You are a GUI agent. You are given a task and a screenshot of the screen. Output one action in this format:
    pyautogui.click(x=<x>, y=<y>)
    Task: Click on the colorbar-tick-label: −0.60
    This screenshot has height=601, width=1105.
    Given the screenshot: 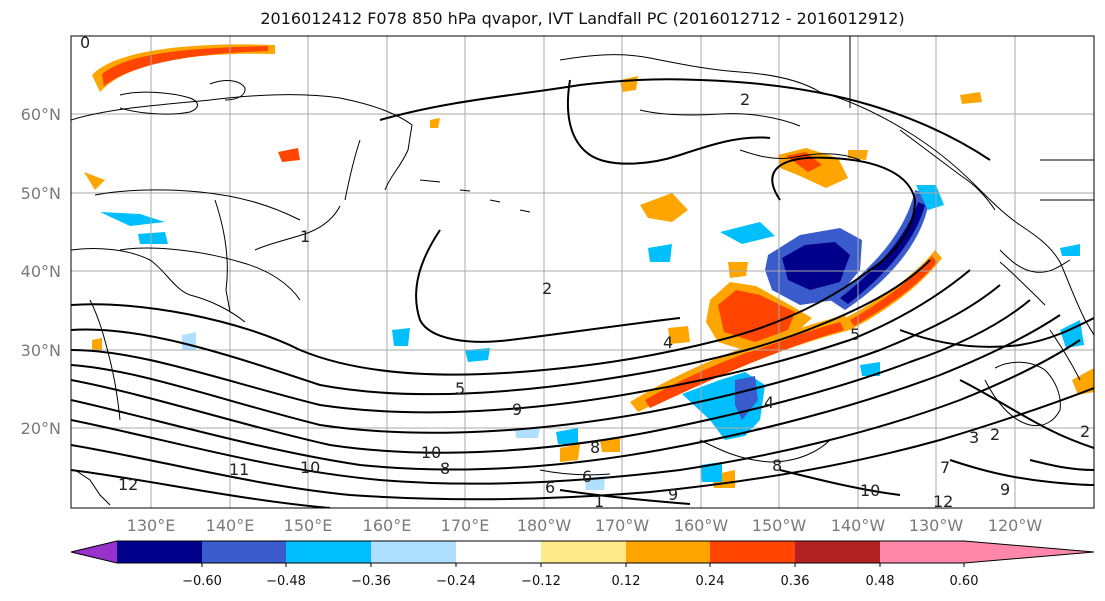 What is the action you would take?
    pyautogui.click(x=202, y=581)
    